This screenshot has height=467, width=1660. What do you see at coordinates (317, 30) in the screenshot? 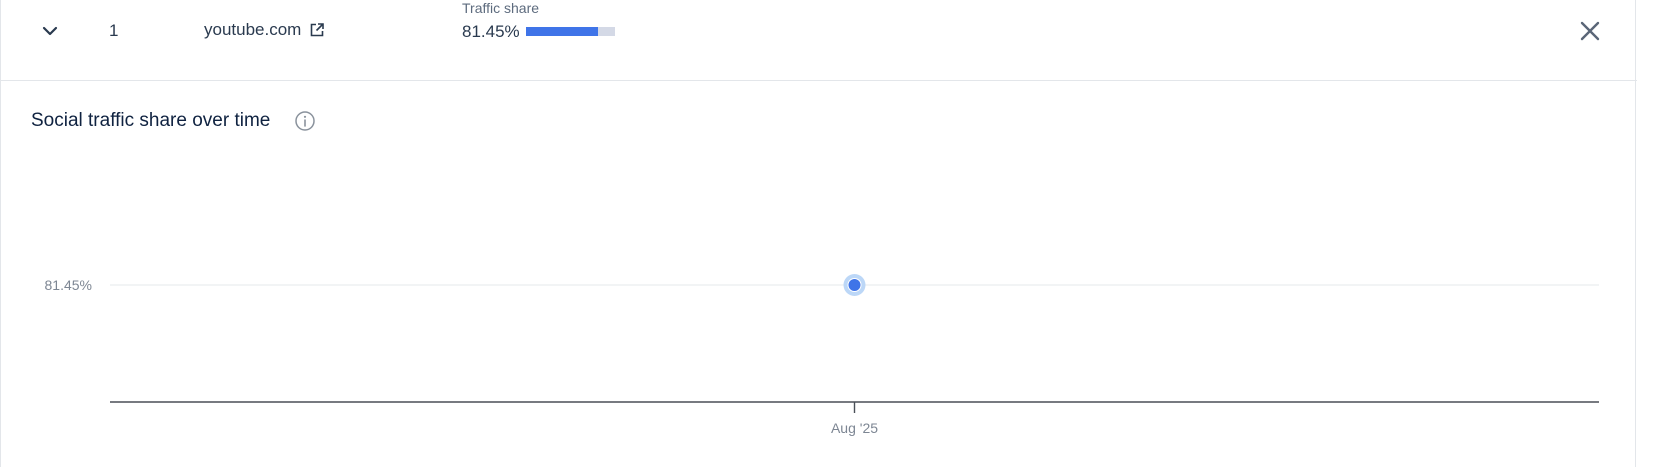
I see `external-link-icon` at bounding box center [317, 30].